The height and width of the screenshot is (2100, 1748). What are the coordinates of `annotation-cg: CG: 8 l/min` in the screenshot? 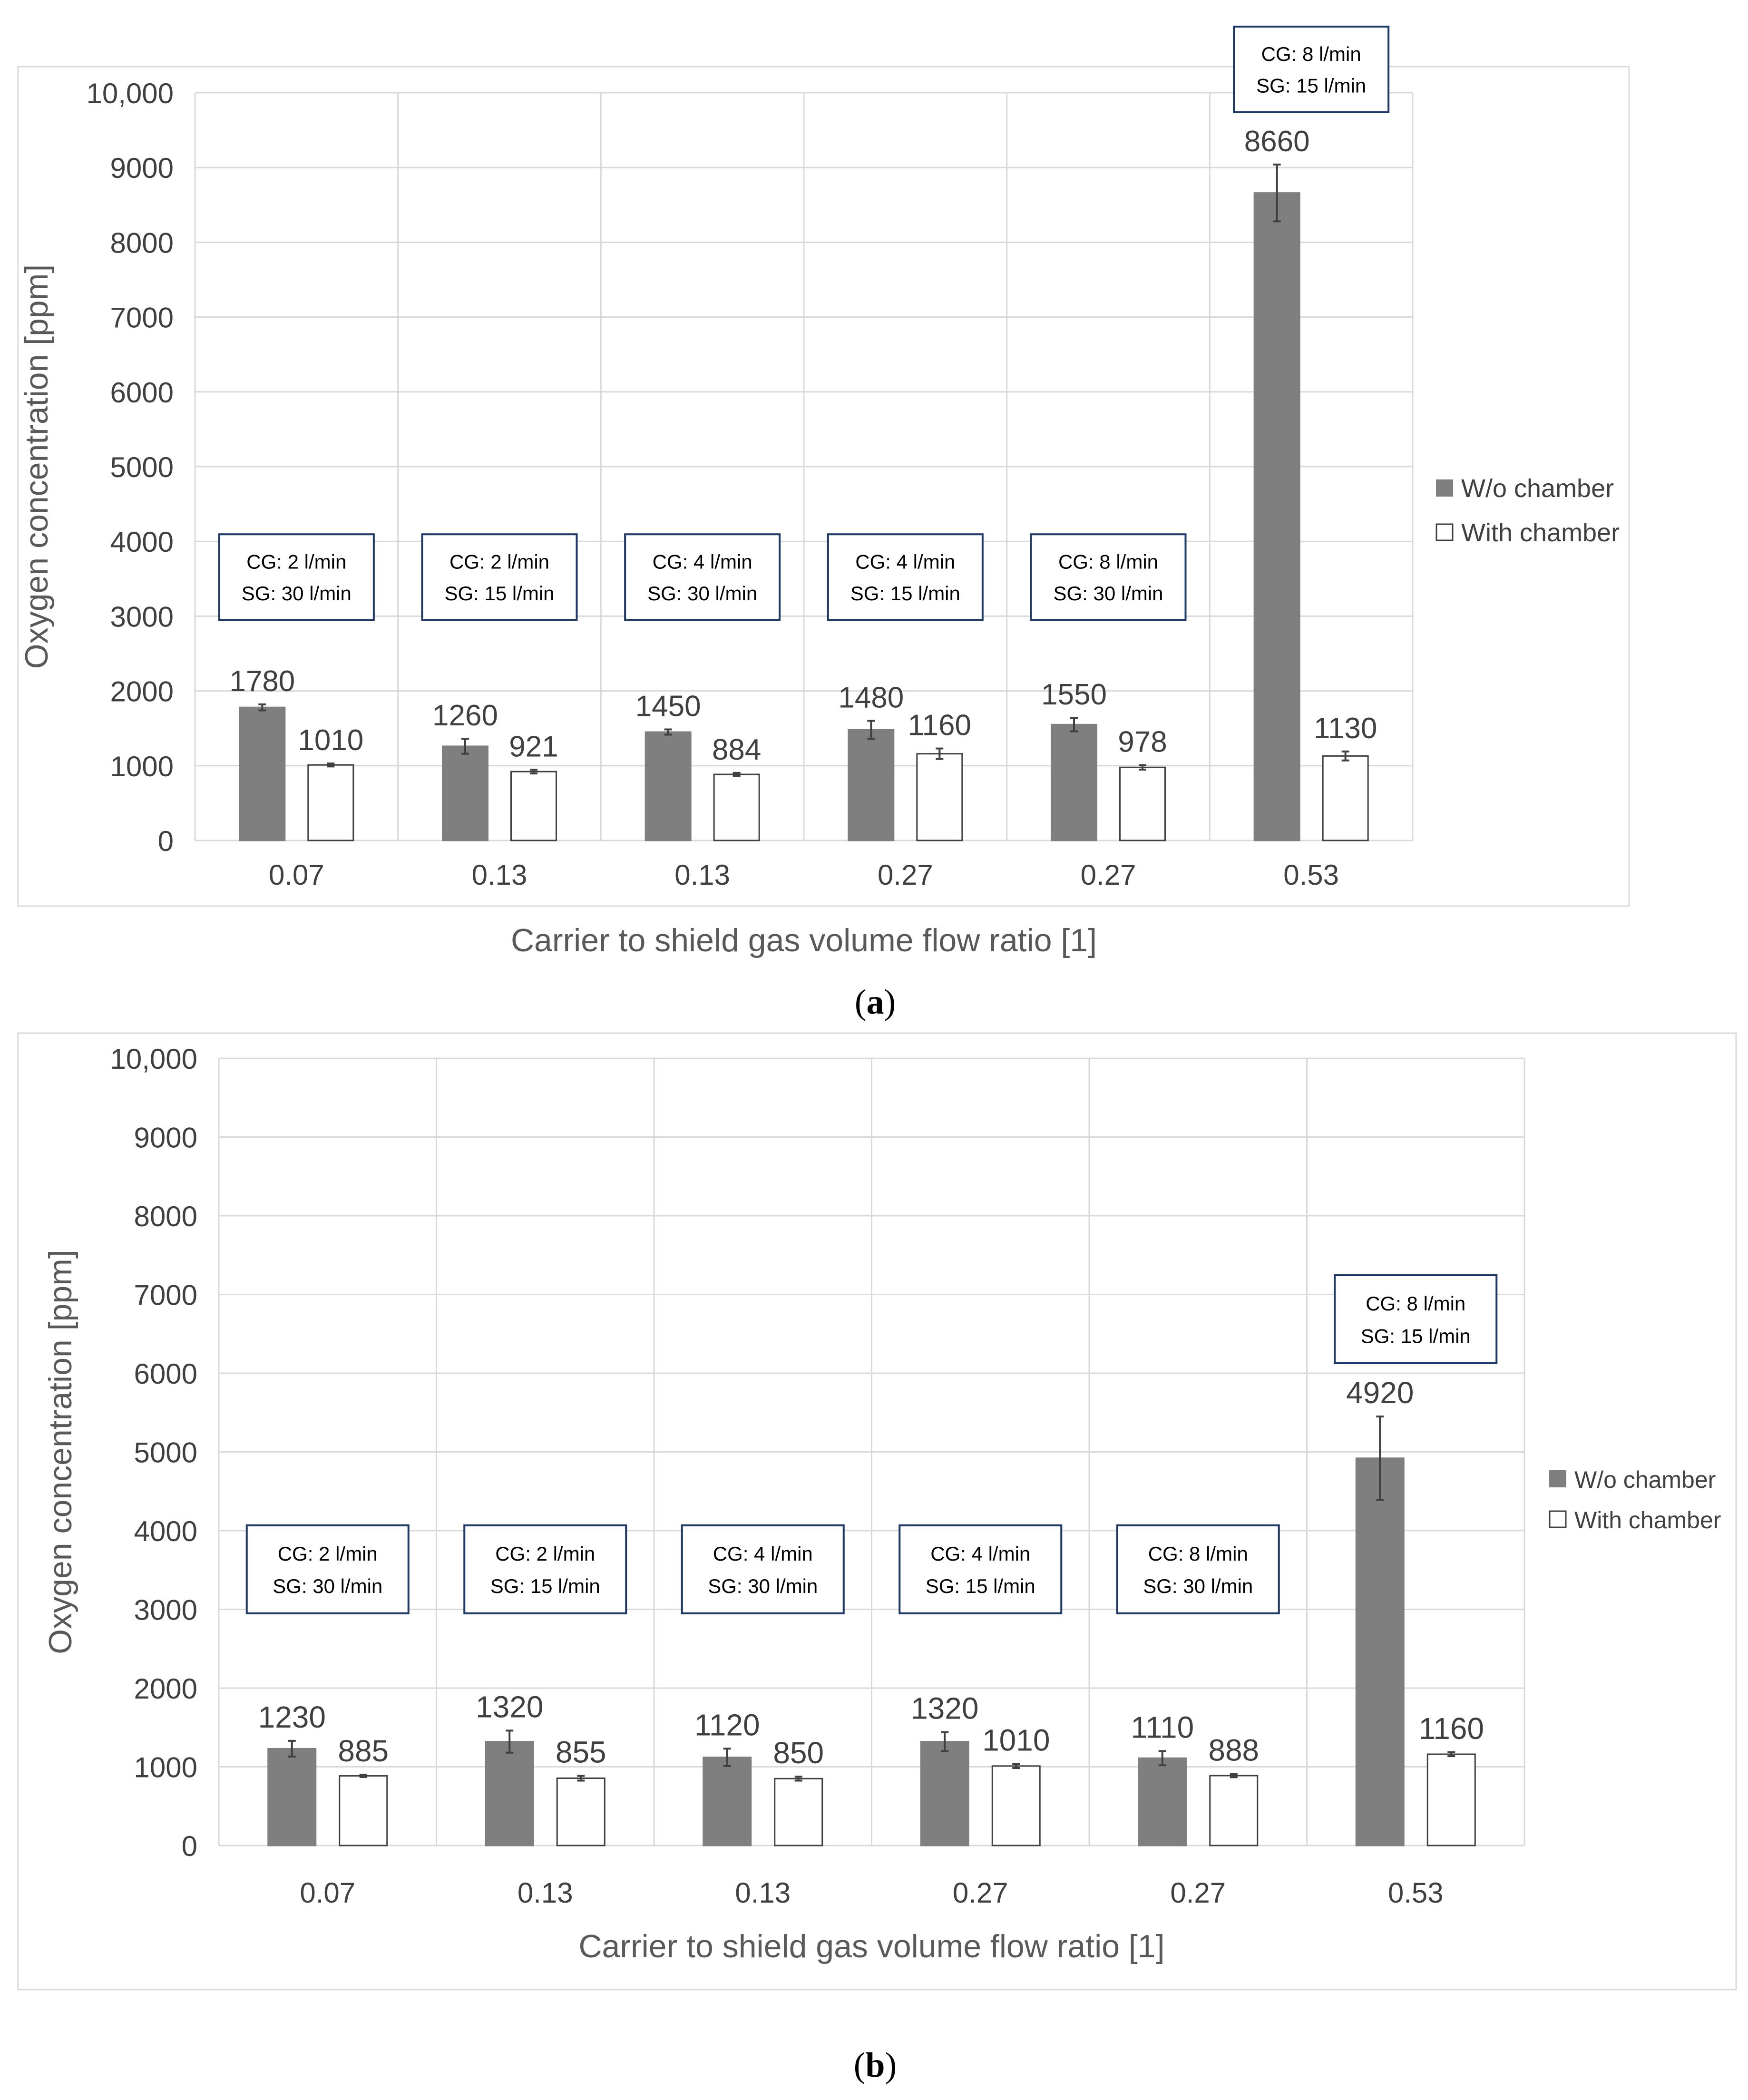 It's located at (1198, 1554).